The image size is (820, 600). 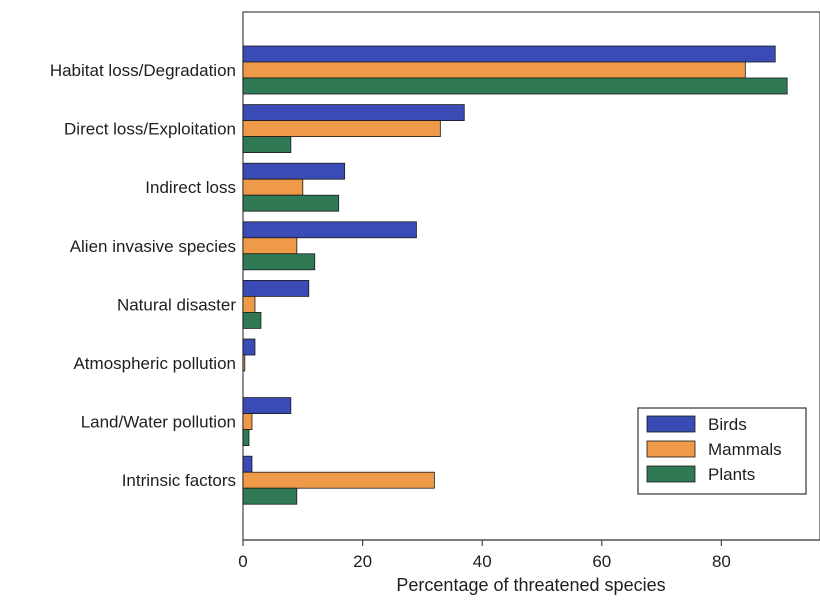 I want to click on x-tick-label: 20, so click(x=362, y=561).